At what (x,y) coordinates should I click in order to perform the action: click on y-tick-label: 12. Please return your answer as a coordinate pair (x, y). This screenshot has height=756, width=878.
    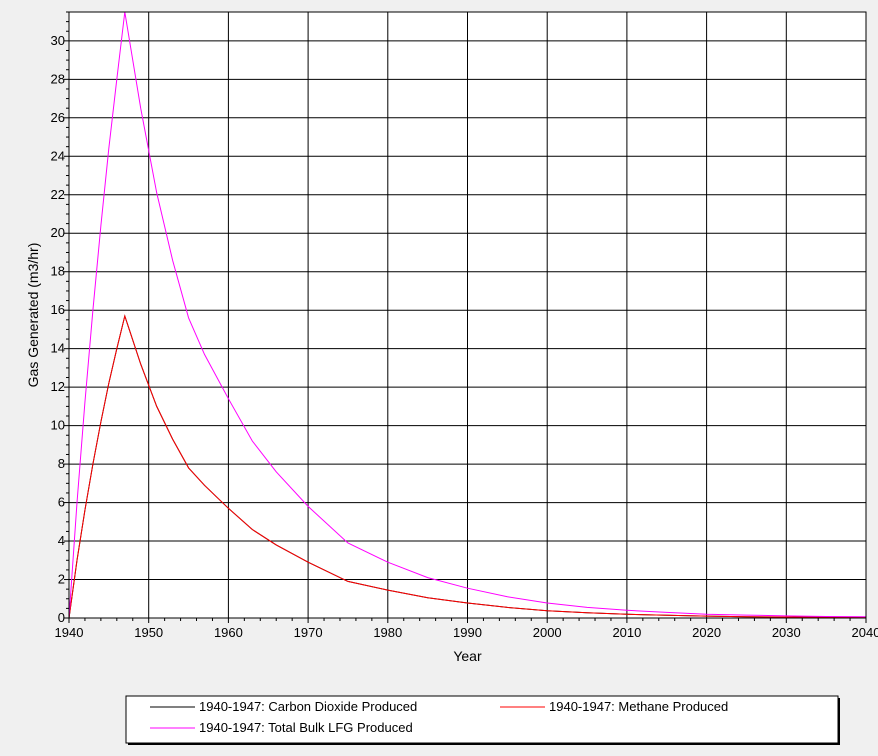
    Looking at the image, I should click on (58, 386).